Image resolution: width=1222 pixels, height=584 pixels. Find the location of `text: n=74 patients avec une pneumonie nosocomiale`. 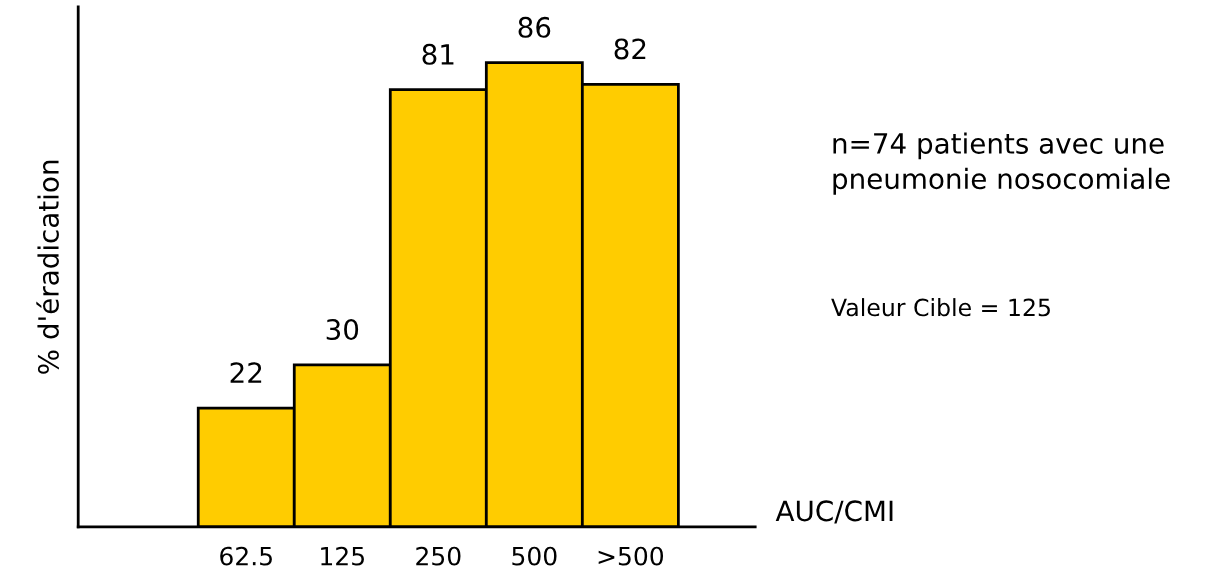

text: n=74 patients avec une pneumonie nosocomiale is located at coordinates (1001, 163).